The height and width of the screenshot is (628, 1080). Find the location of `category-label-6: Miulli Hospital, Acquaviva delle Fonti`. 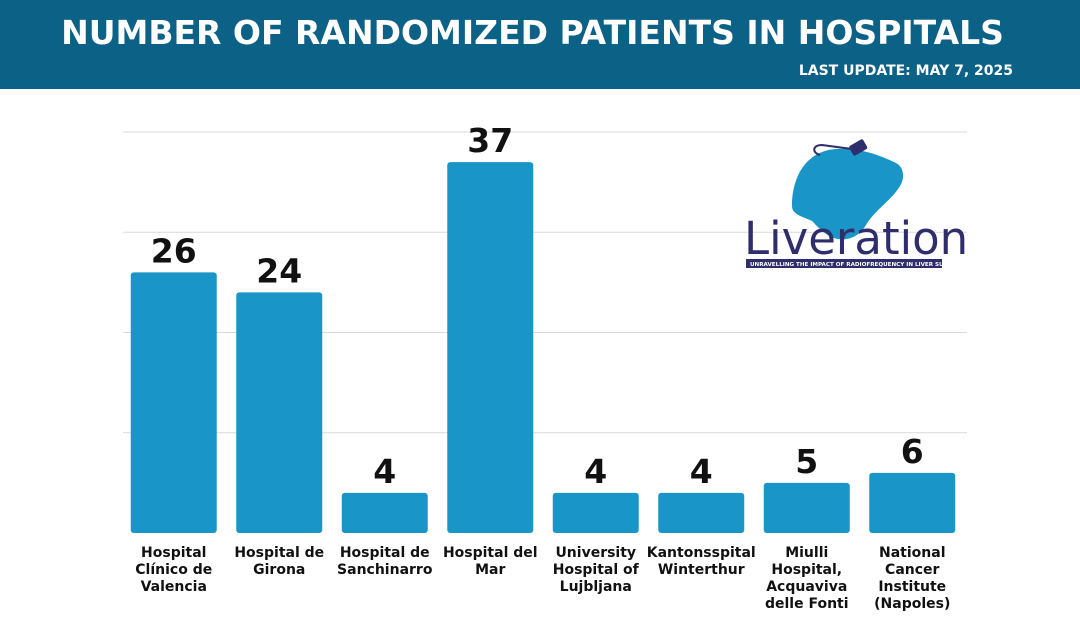

category-label-6: Miulli Hospital, Acquaviva delle Fonti is located at coordinates (807, 578).